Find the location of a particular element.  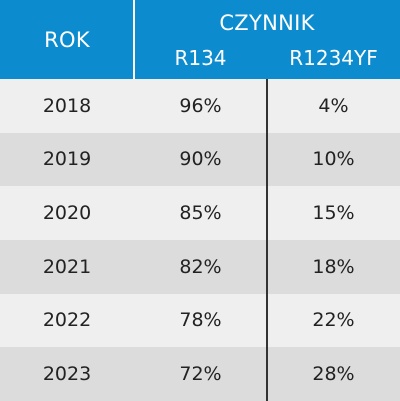

header-divider is located at coordinates (134, 39).